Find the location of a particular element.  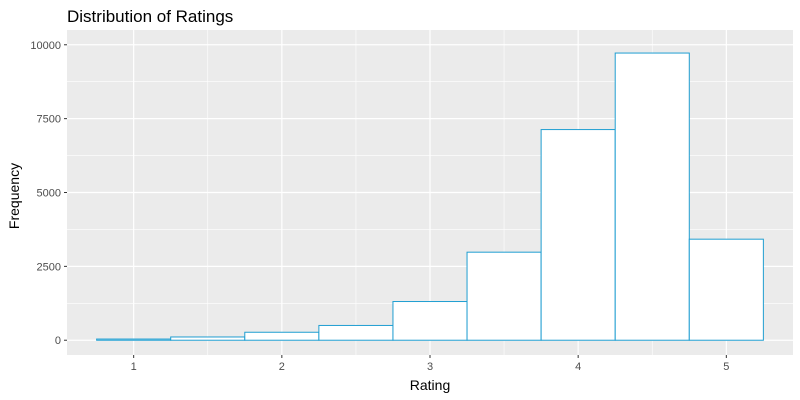

y-axis-ticks: 0 2500 5000 7500 10000 is located at coordinates (48, 193).